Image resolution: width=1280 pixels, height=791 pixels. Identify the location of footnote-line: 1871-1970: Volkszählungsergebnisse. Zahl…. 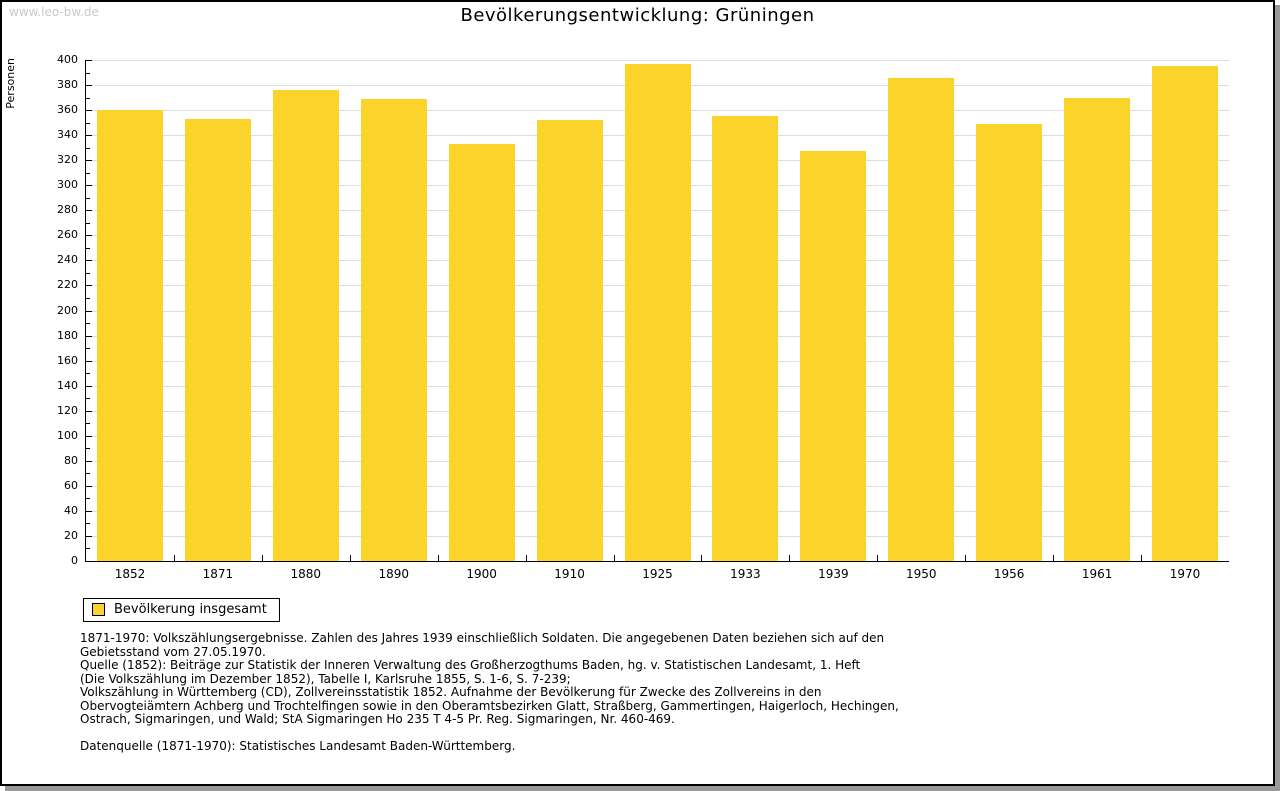
(482, 638).